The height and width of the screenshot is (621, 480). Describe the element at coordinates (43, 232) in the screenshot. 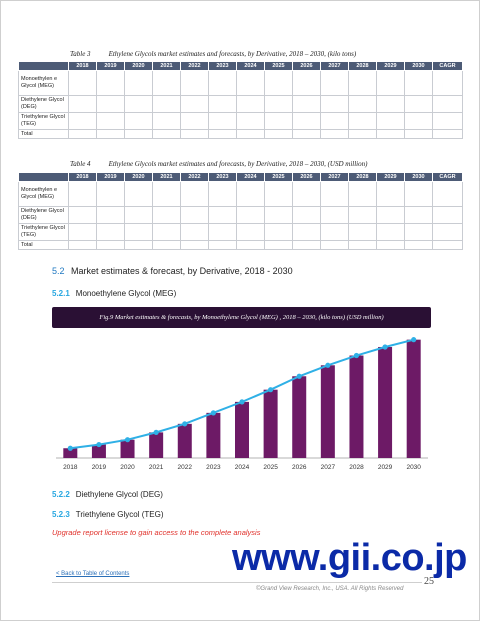

I see `table4-row-label: Triethylene Glycol (TEG)` at that location.